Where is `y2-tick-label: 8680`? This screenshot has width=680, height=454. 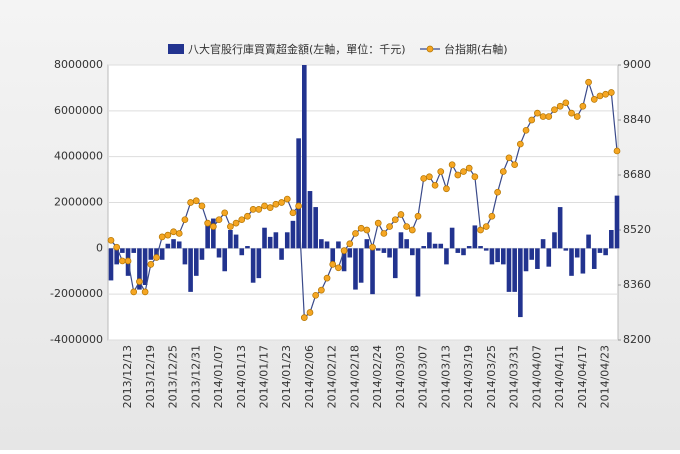 y2-tick-label: 8680 is located at coordinates (637, 174).